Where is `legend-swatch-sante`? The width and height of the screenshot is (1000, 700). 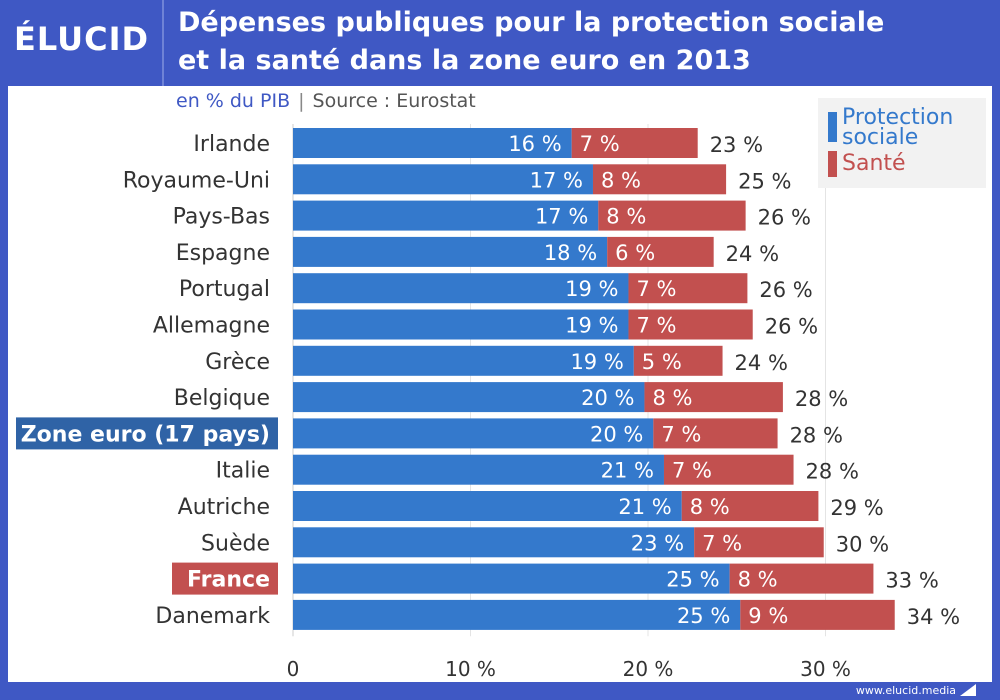
legend-swatch-sante is located at coordinates (832, 164).